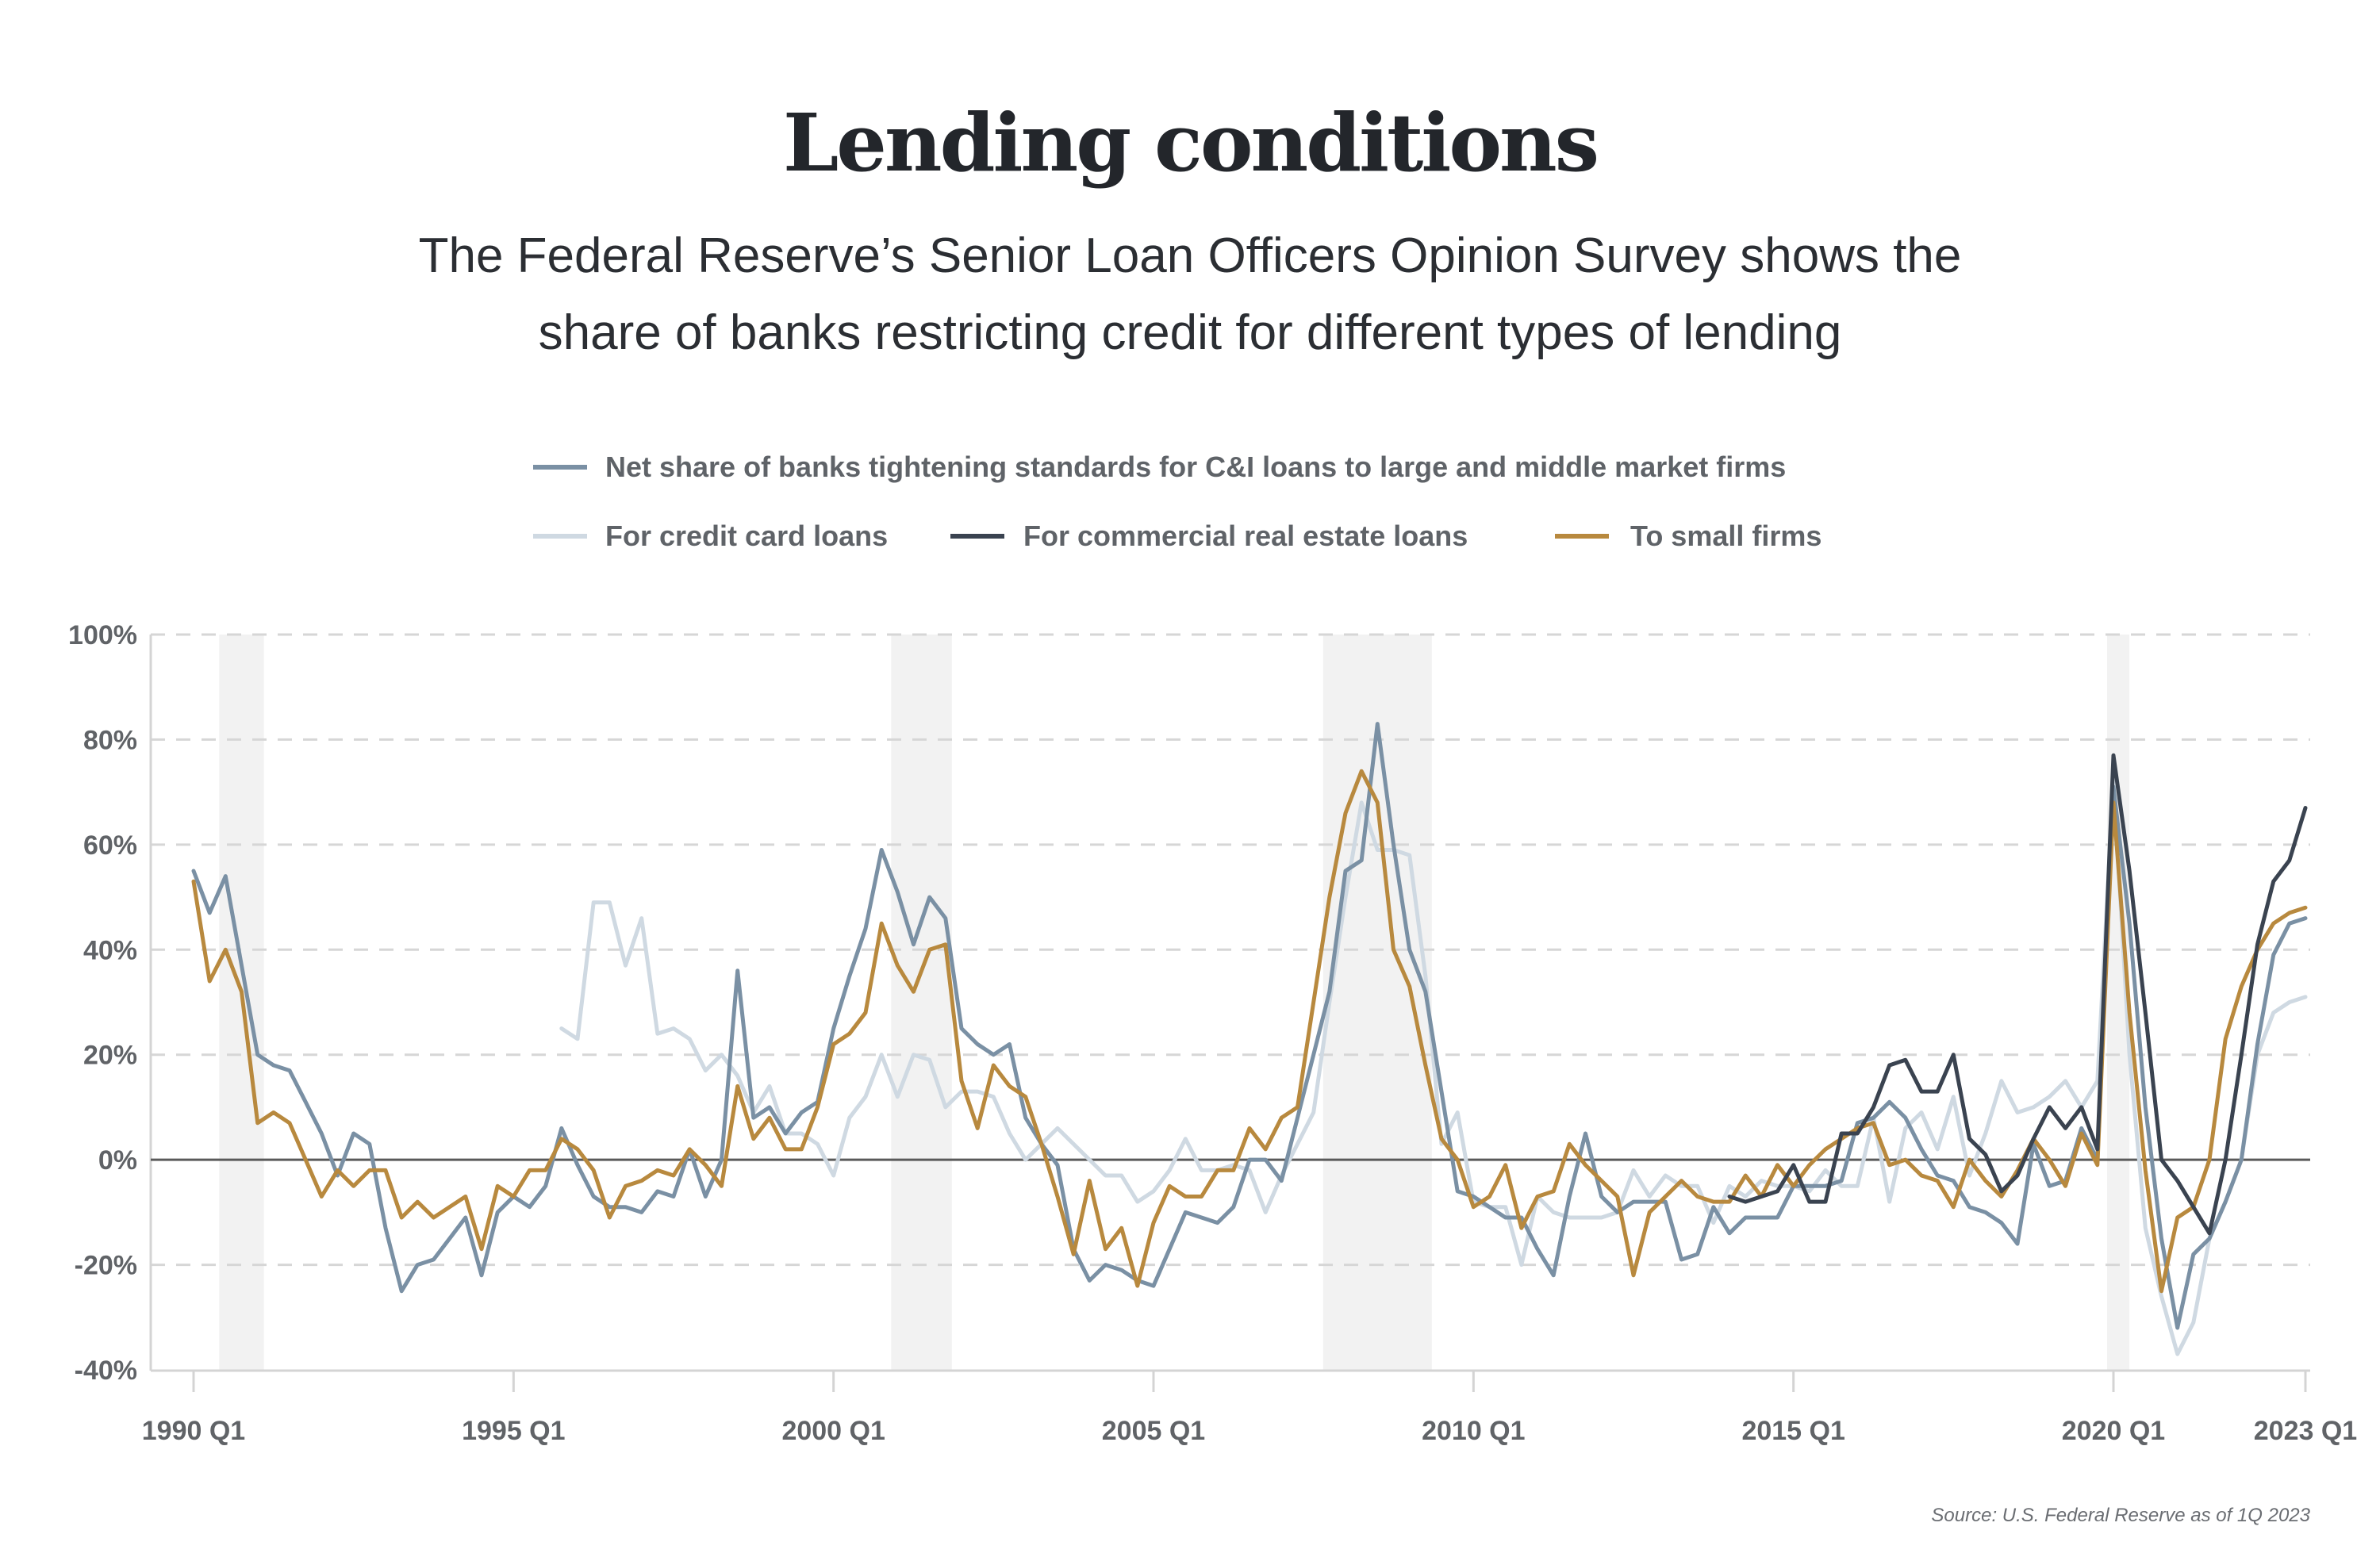 The image size is (2380, 1561). I want to click on legend-label-small-firms: To small firms, so click(1725, 536).